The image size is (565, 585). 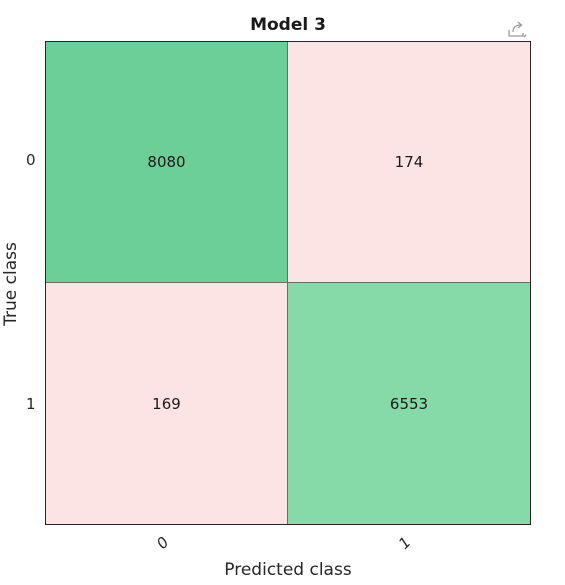 I want to click on cell-value: 169, so click(x=166, y=403).